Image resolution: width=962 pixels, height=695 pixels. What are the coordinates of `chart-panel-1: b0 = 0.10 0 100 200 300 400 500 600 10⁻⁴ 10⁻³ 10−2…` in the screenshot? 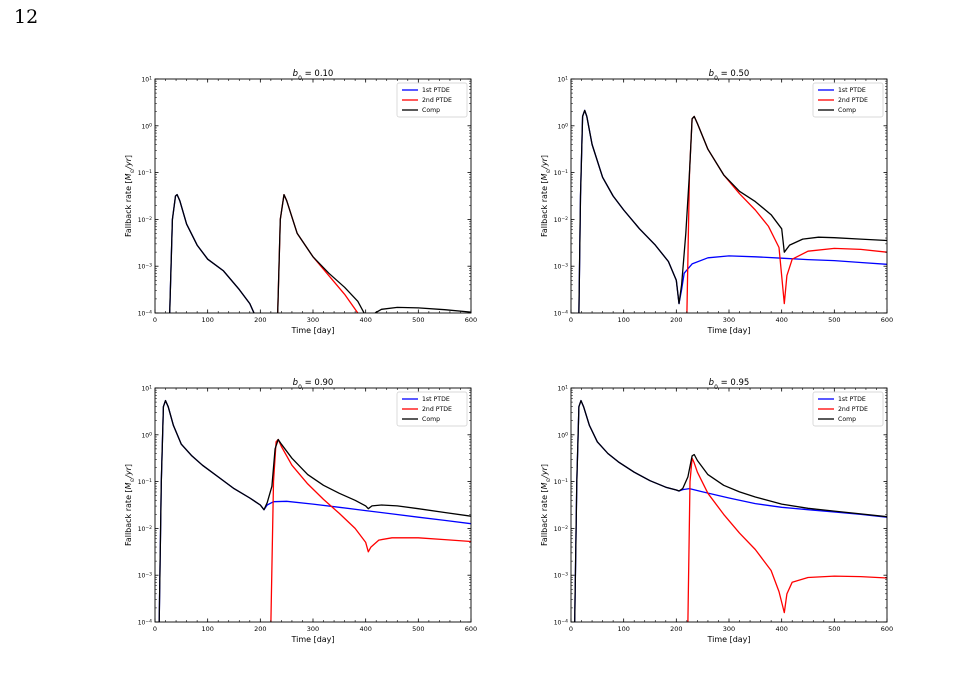 It's located at (300, 202).